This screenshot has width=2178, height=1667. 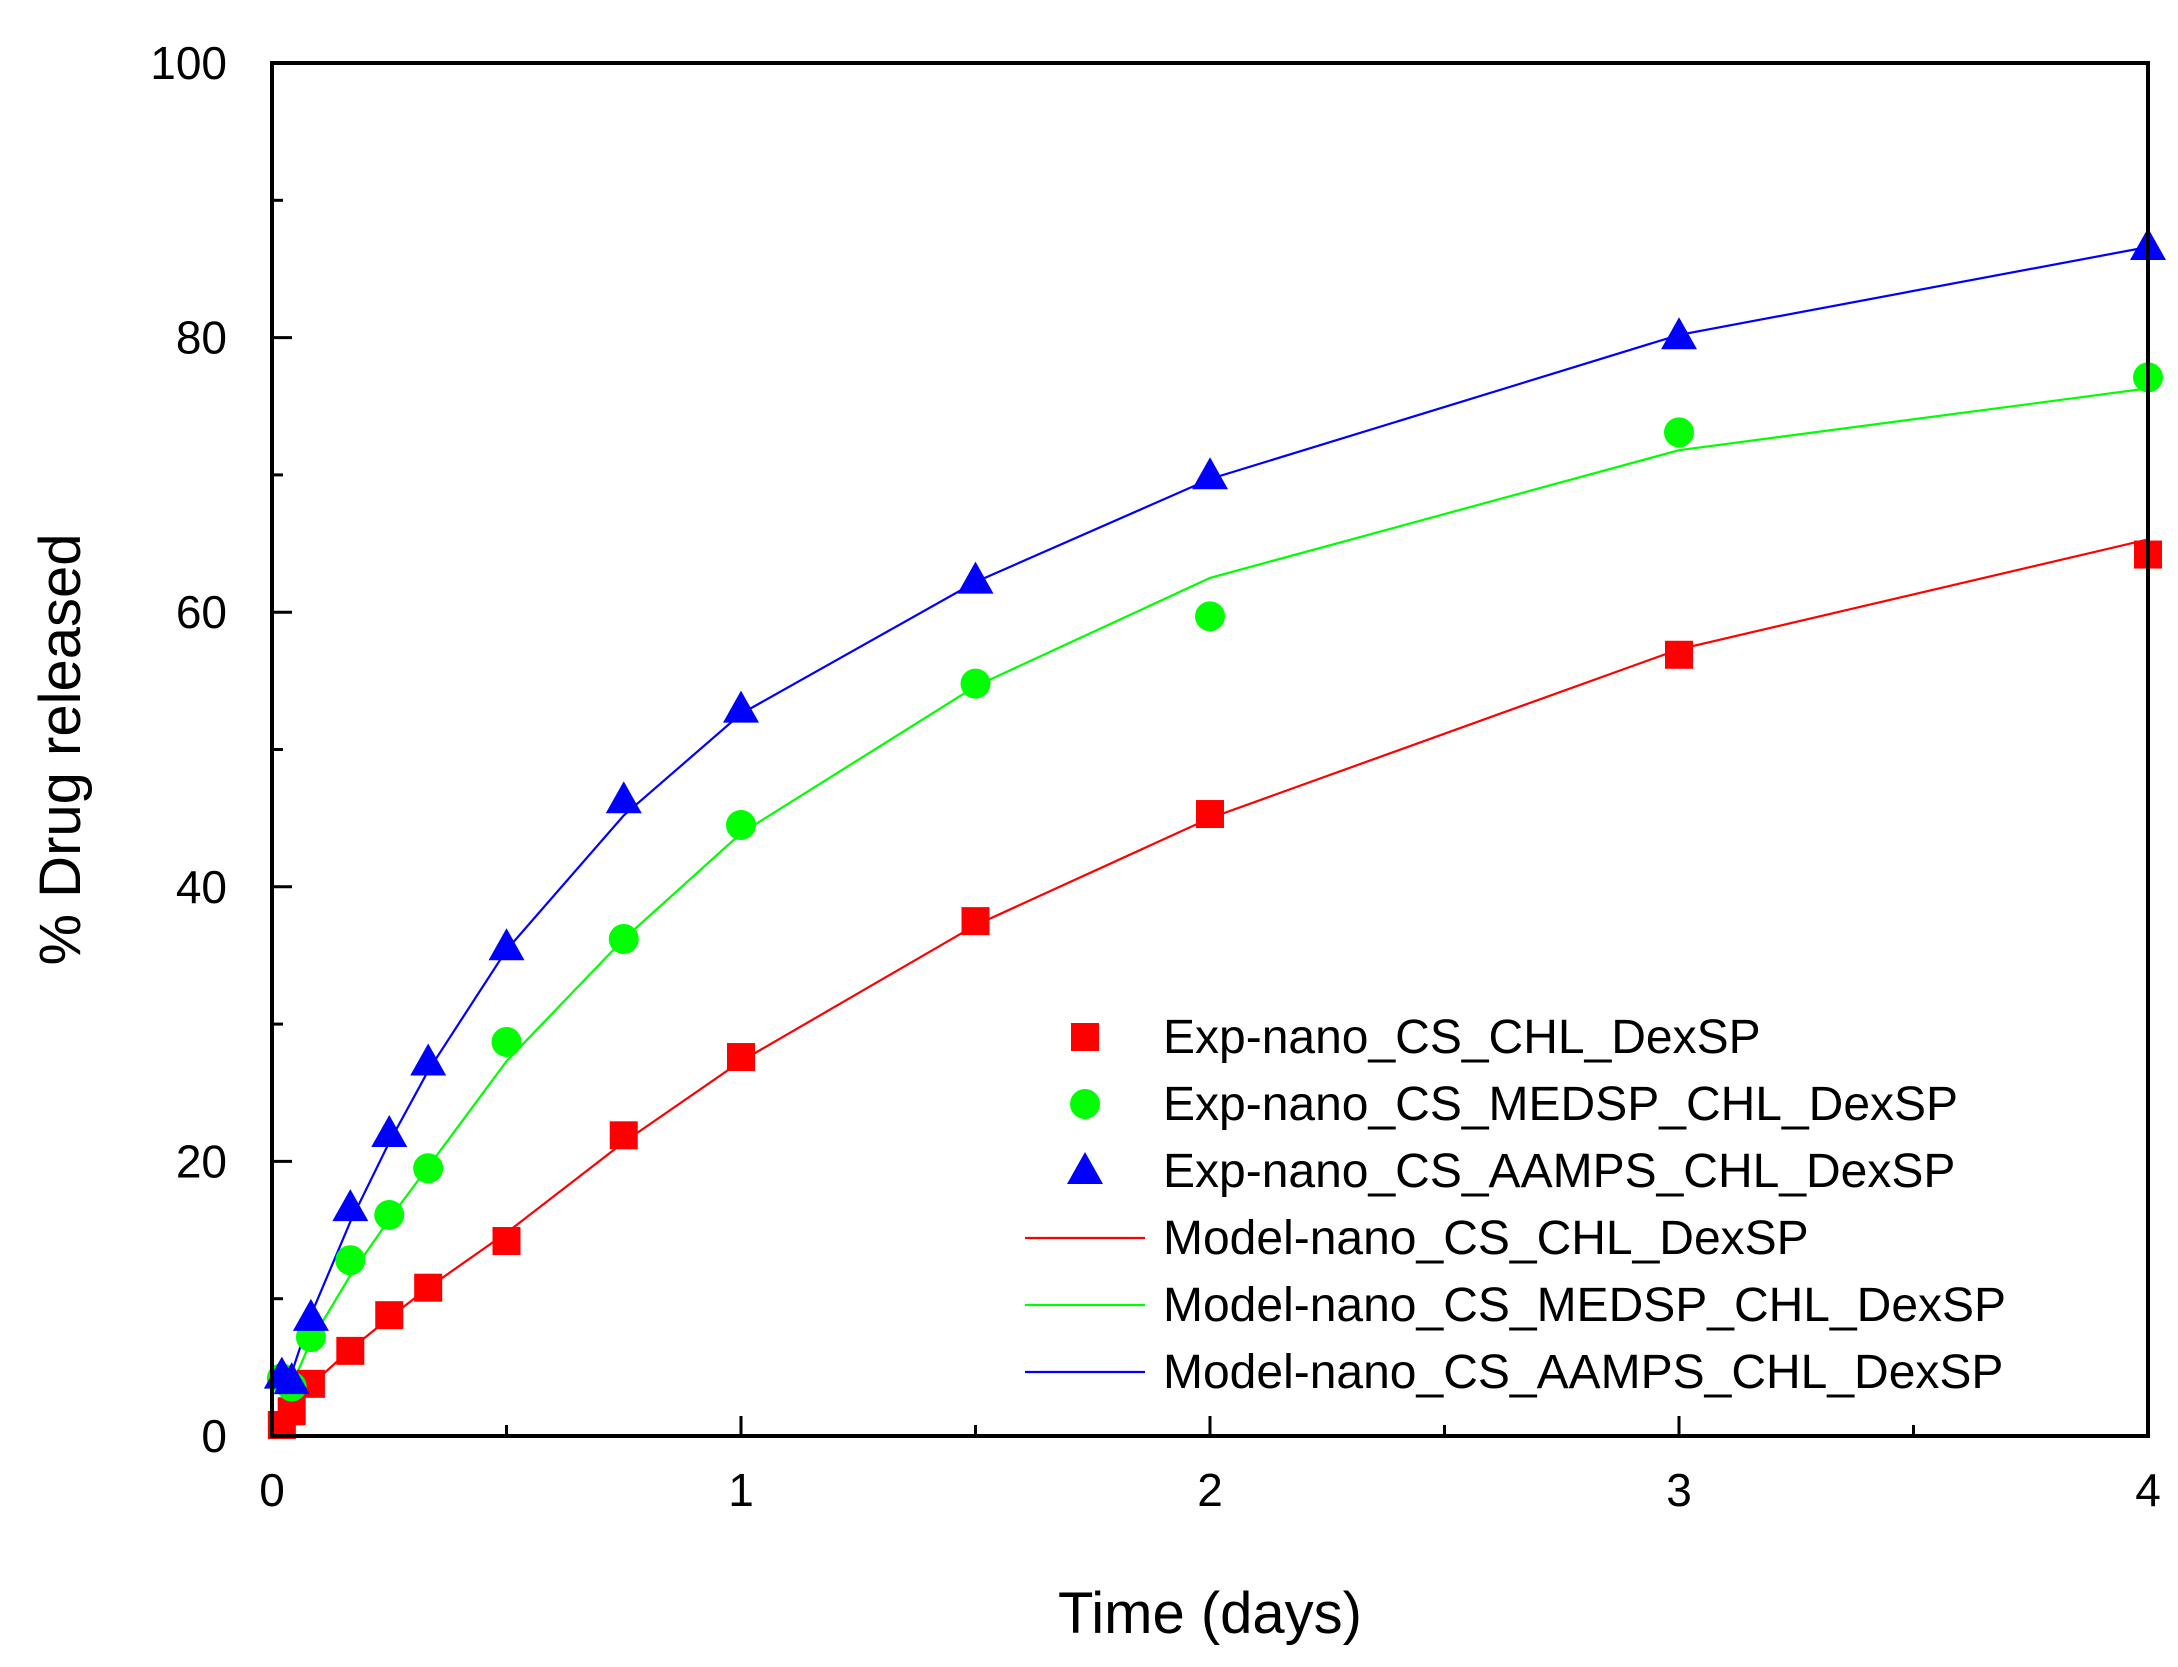 I want to click on y-tick-label: 0, so click(x=214, y=1436).